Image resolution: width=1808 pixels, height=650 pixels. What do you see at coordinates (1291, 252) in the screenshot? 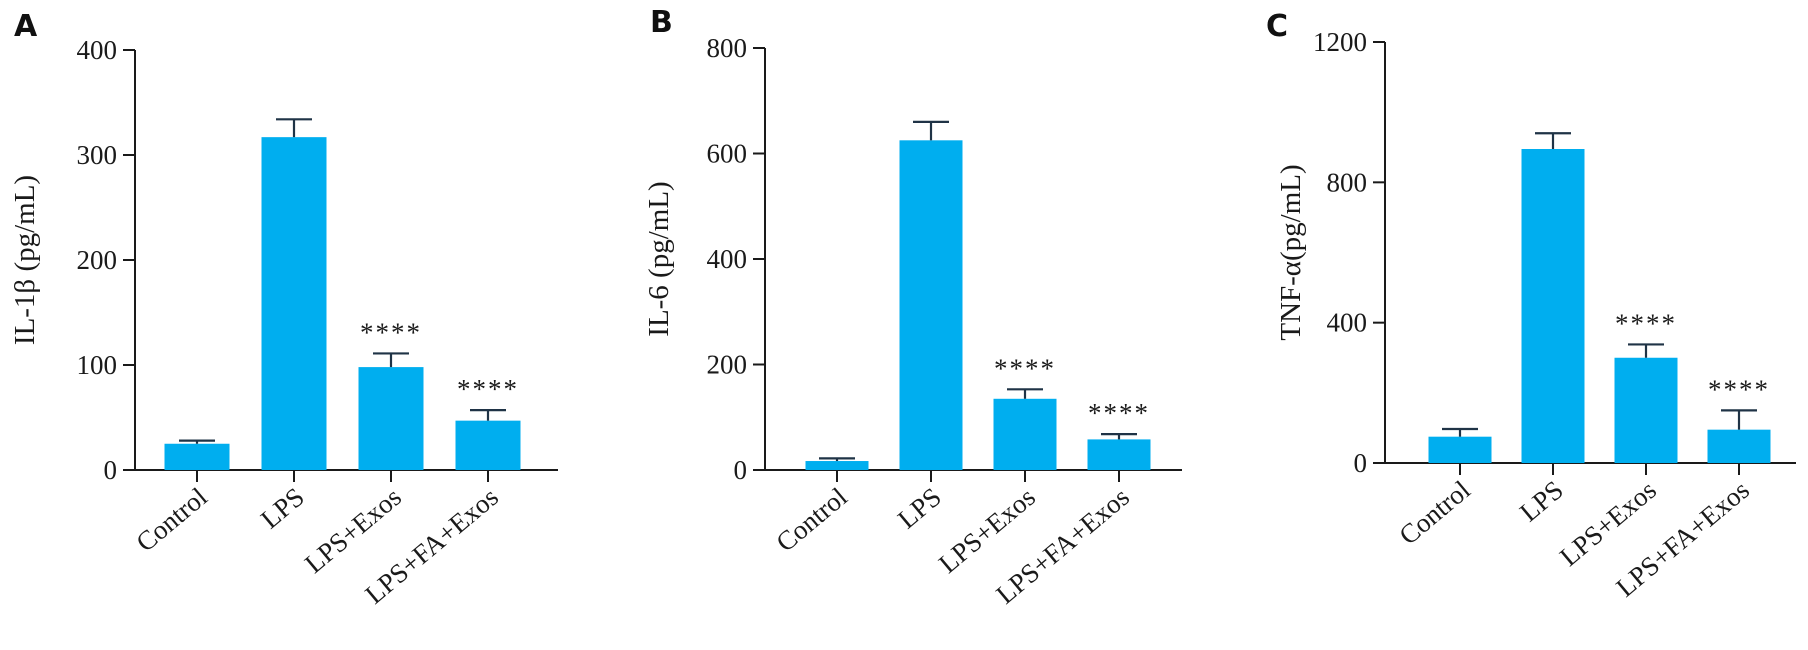
I see `y-axis-label: TNF-α(pg/mL)` at bounding box center [1291, 252].